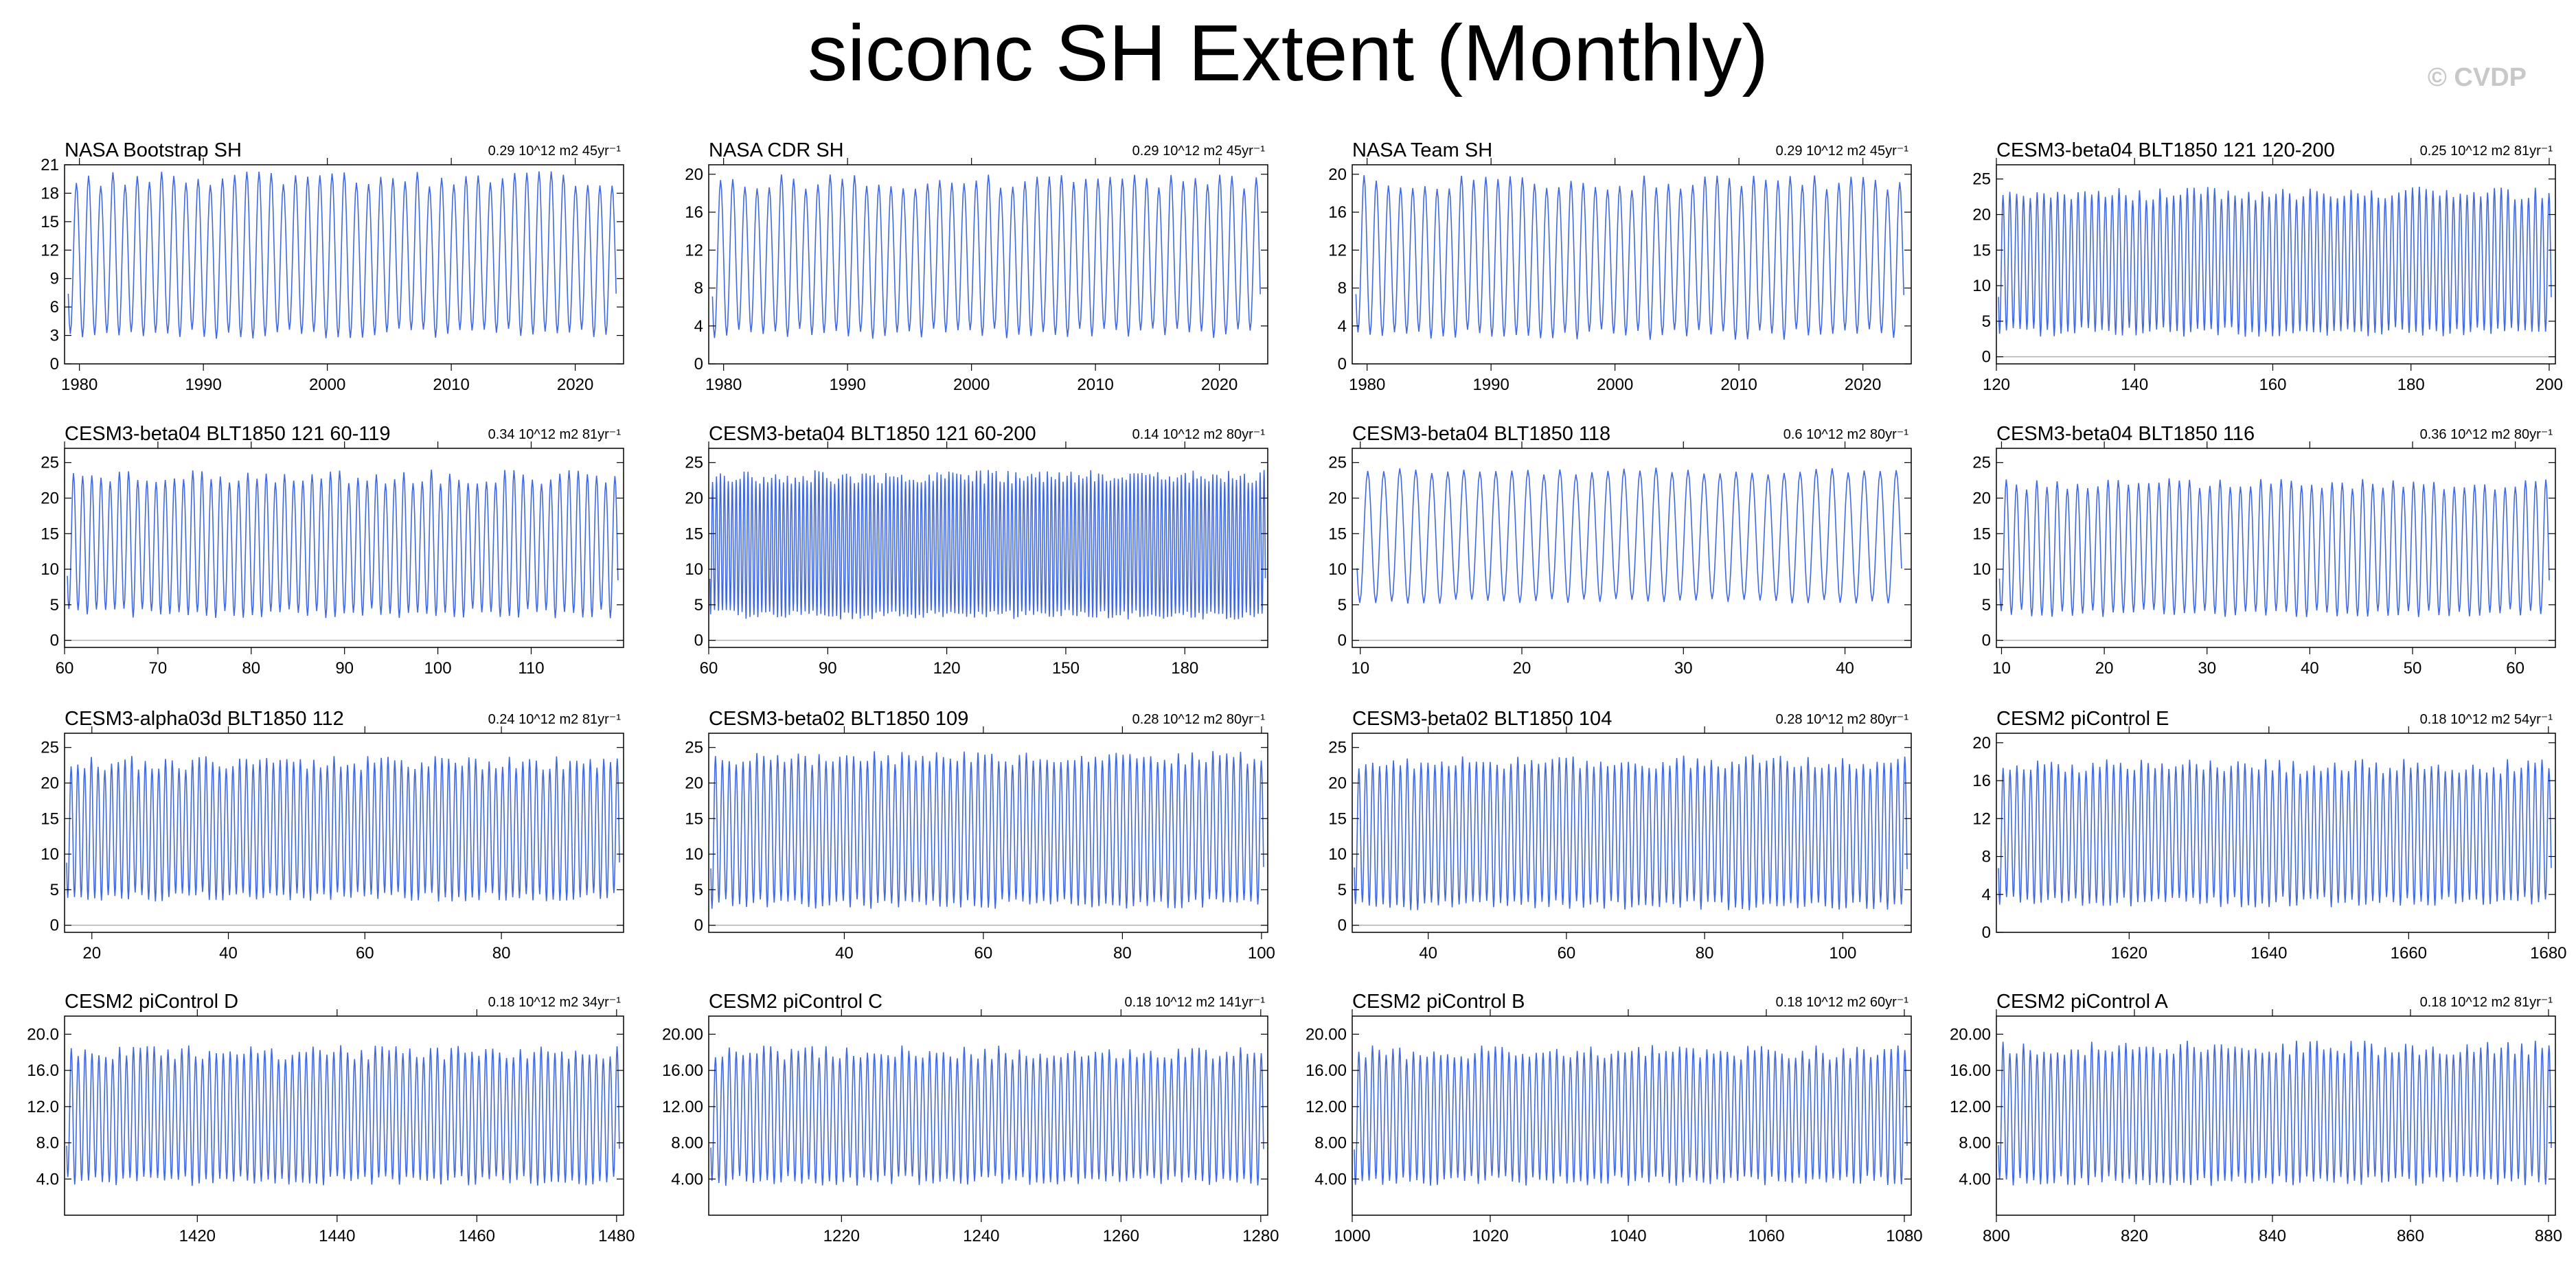 The image size is (2576, 1277). What do you see at coordinates (1842, 953) in the screenshot?
I see `x-tick-label: 100` at bounding box center [1842, 953].